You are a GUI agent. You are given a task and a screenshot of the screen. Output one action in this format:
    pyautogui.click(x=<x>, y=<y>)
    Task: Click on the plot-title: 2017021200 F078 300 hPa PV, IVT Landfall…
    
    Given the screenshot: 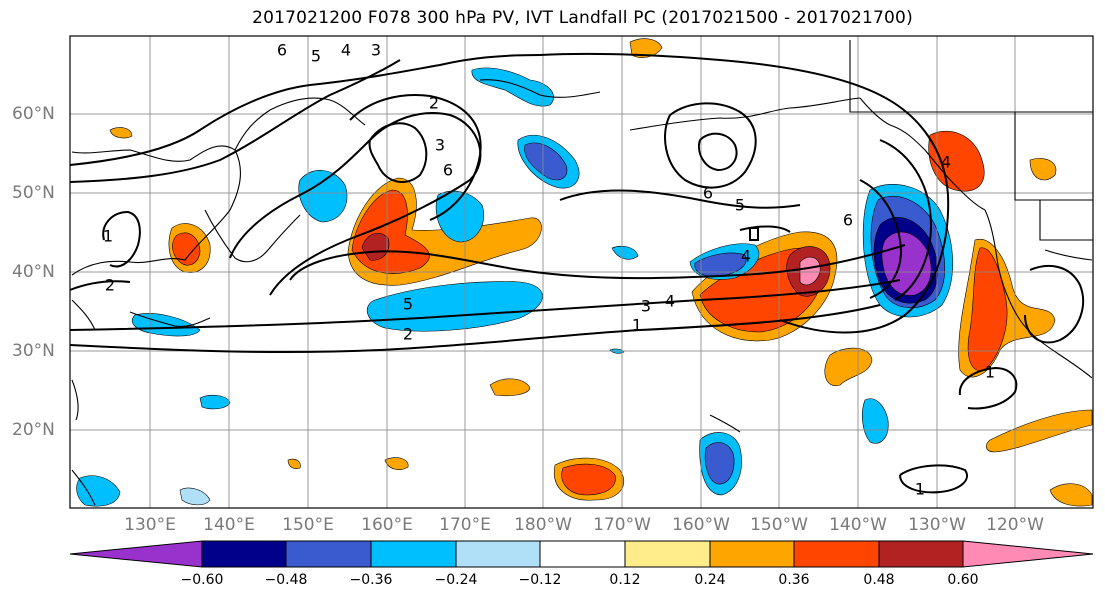 What is the action you would take?
    pyautogui.click(x=582, y=18)
    